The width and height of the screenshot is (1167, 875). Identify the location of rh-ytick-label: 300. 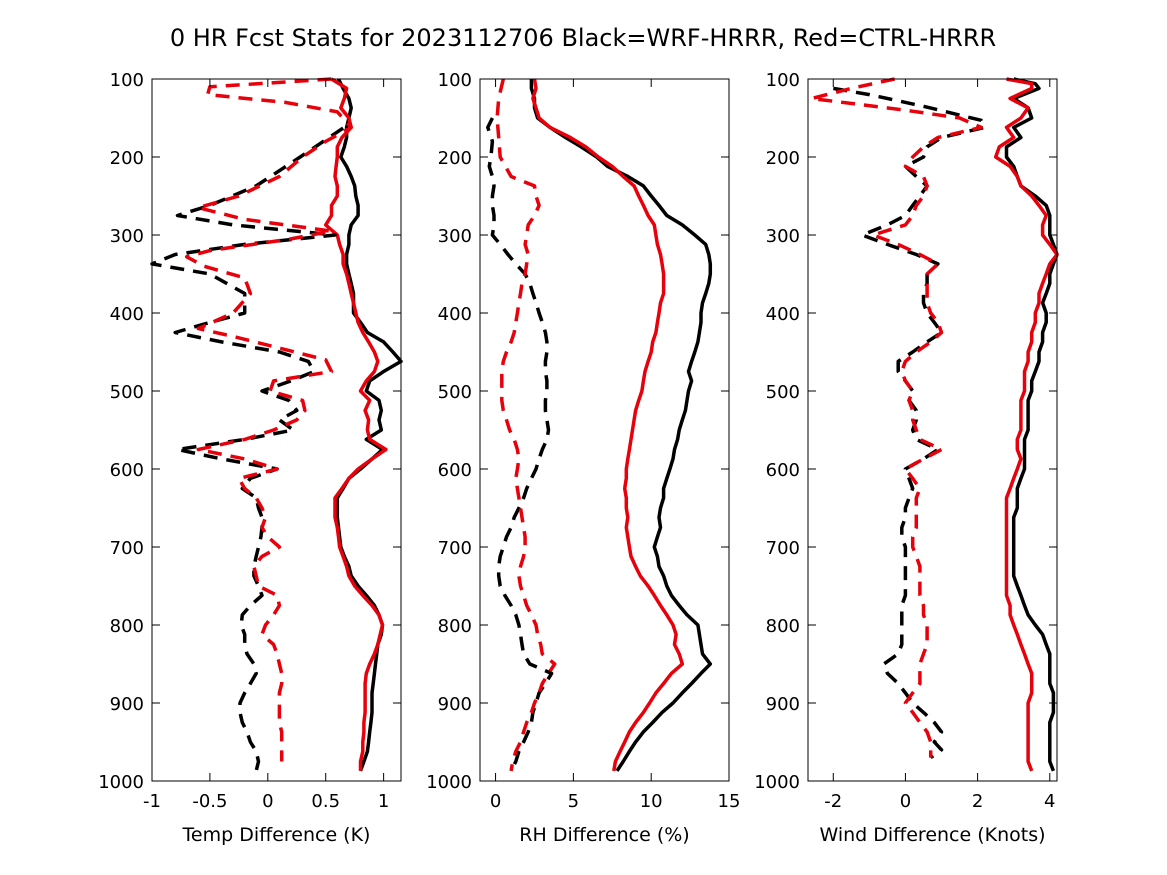
(455, 236).